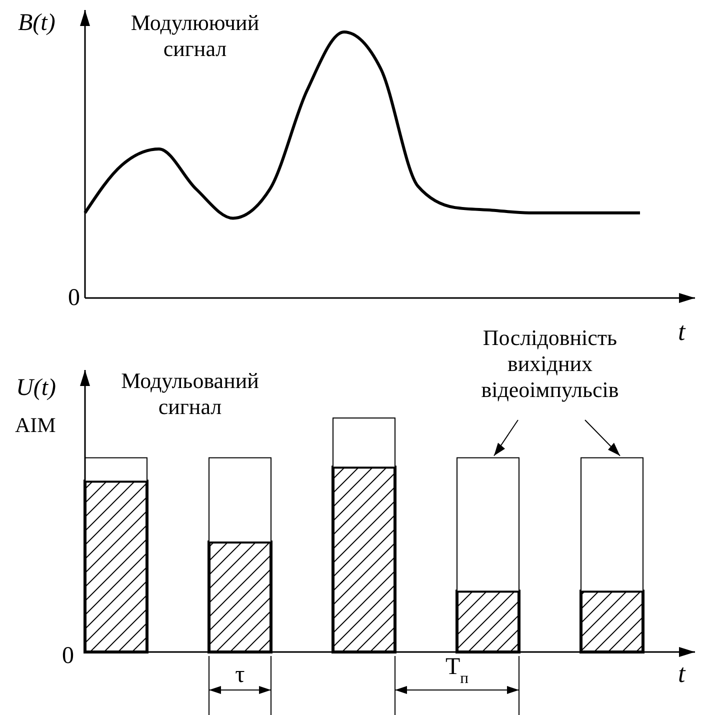  Describe the element at coordinates (550, 363) in the screenshot. I see `text: Послідовність вихідних відеоімпульсів` at that location.